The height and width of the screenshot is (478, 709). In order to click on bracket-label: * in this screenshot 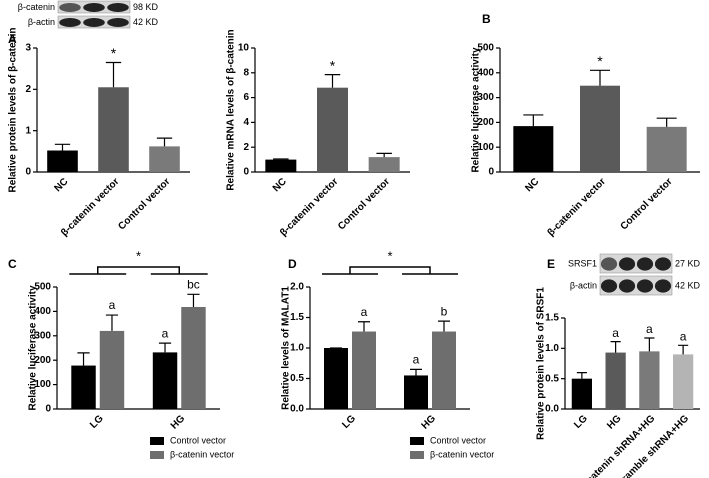, I will do `click(138, 255)`.